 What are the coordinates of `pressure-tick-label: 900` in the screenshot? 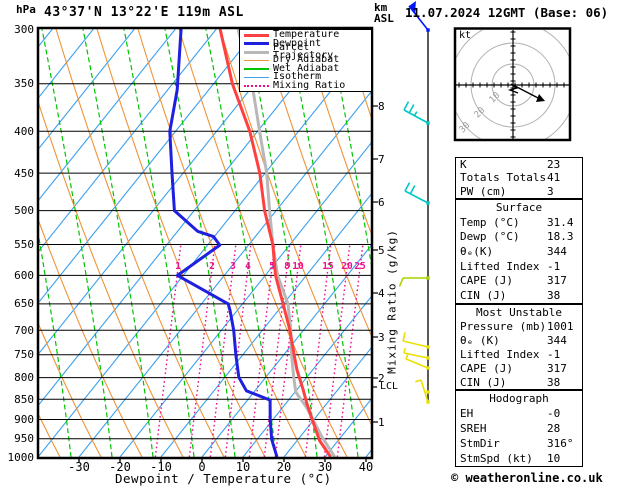 It's located at (24, 420).